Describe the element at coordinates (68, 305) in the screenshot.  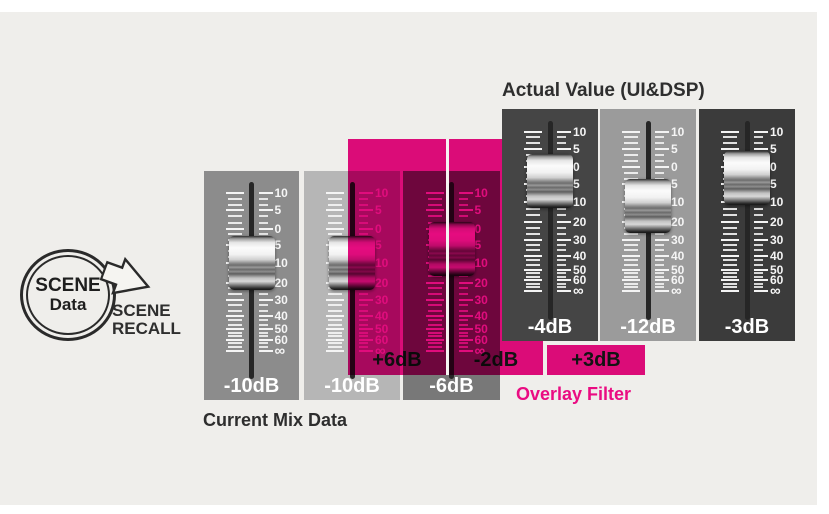
I see `scene-badge-line2: Data` at that location.